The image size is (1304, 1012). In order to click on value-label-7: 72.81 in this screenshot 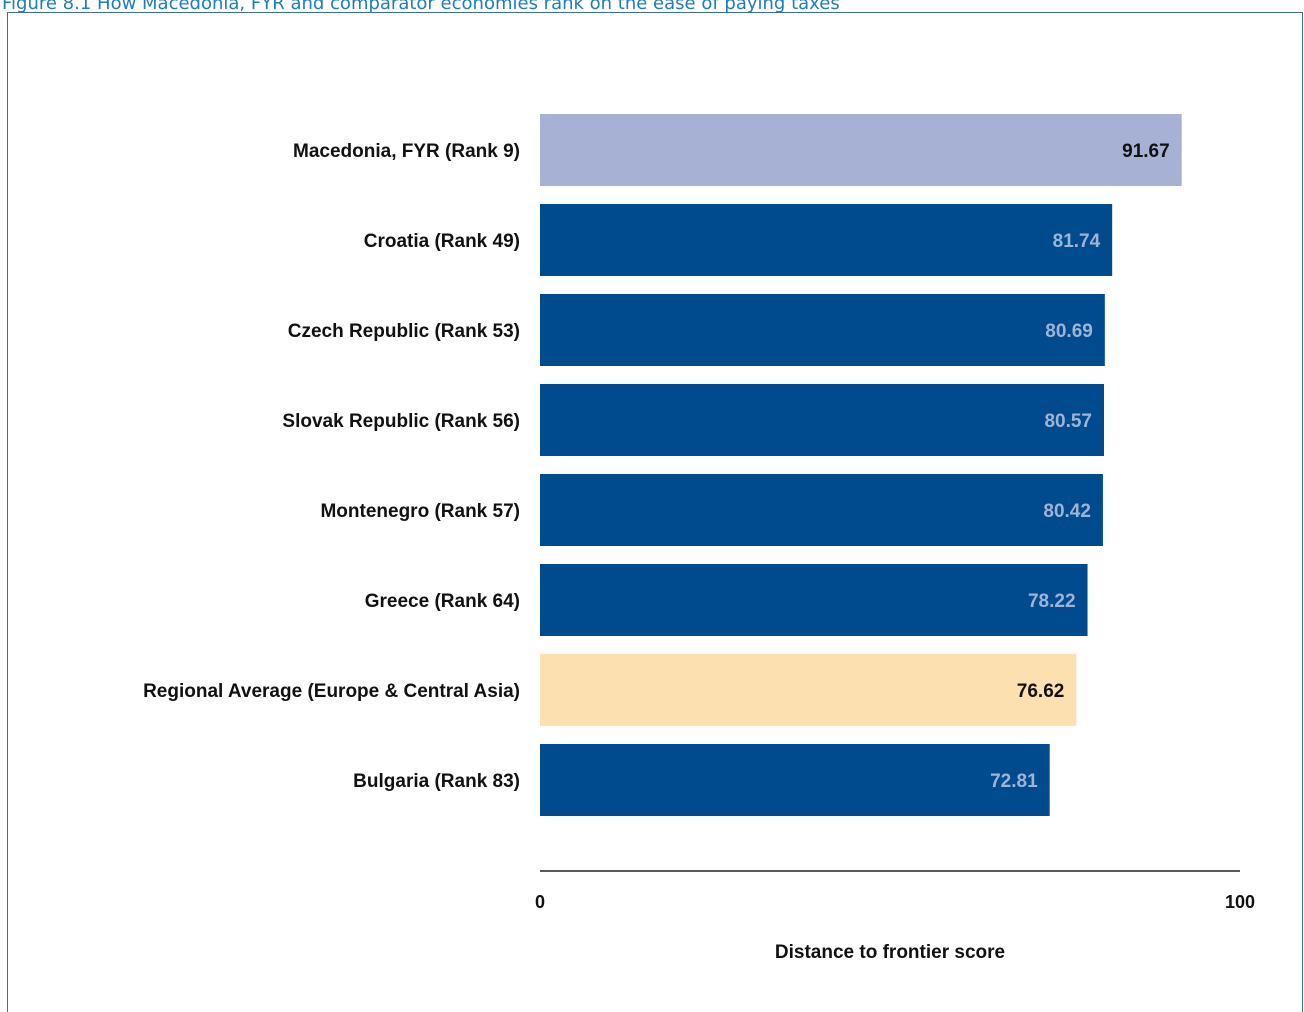, I will do `click(1014, 781)`.